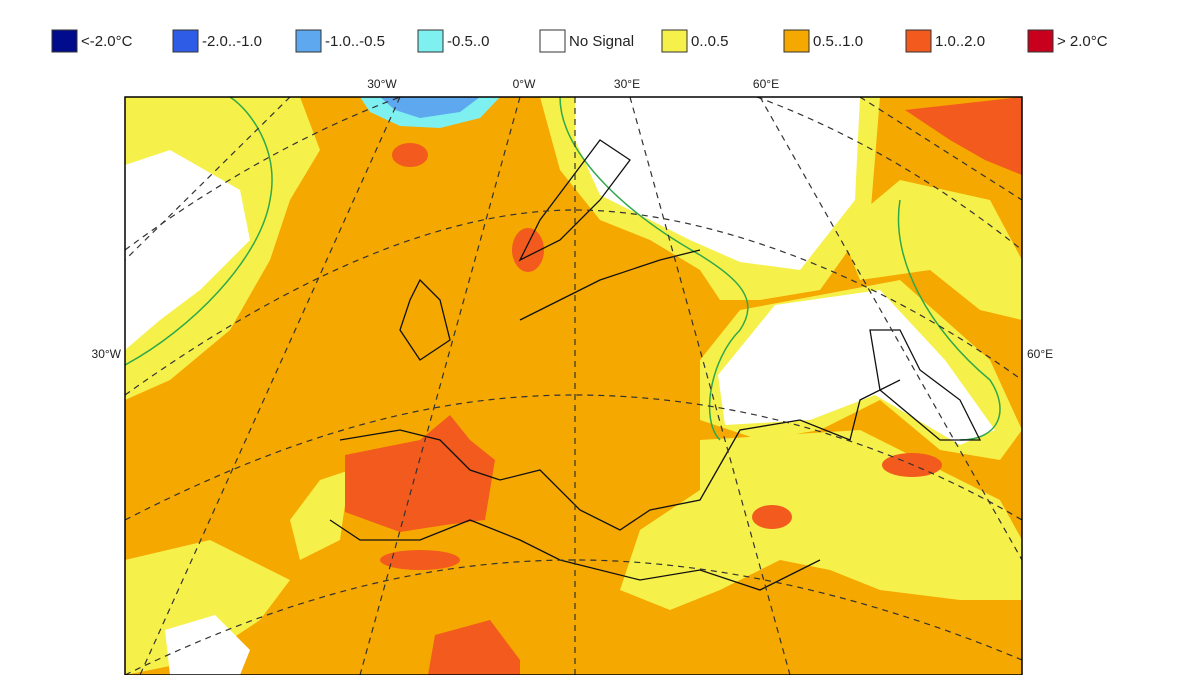 Image resolution: width=1200 pixels, height=675 pixels. What do you see at coordinates (430, 107) in the screenshot?
I see `cool-zone` at bounding box center [430, 107].